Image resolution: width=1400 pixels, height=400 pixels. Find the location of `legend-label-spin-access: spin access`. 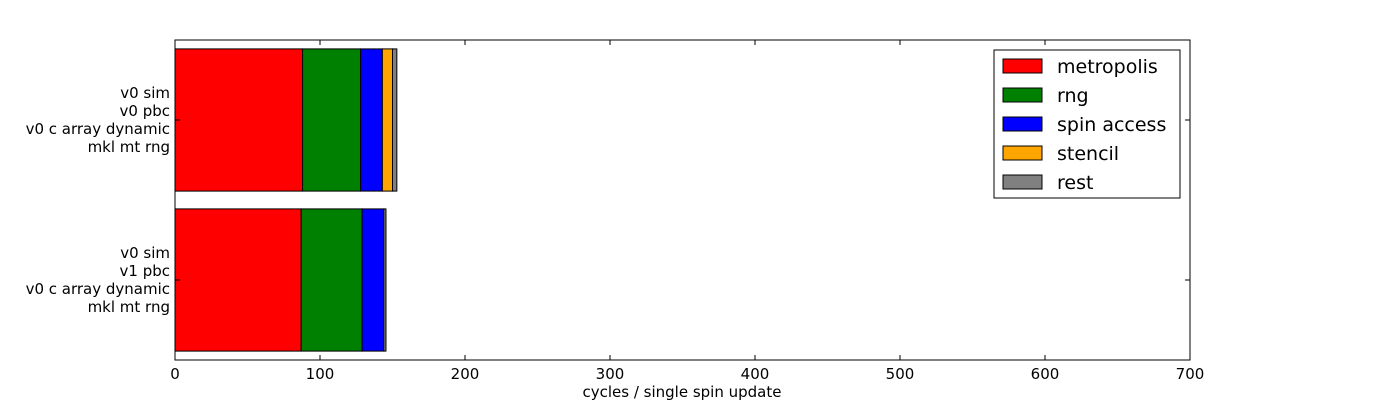

legend-label-spin-access: spin access is located at coordinates (1111, 125).